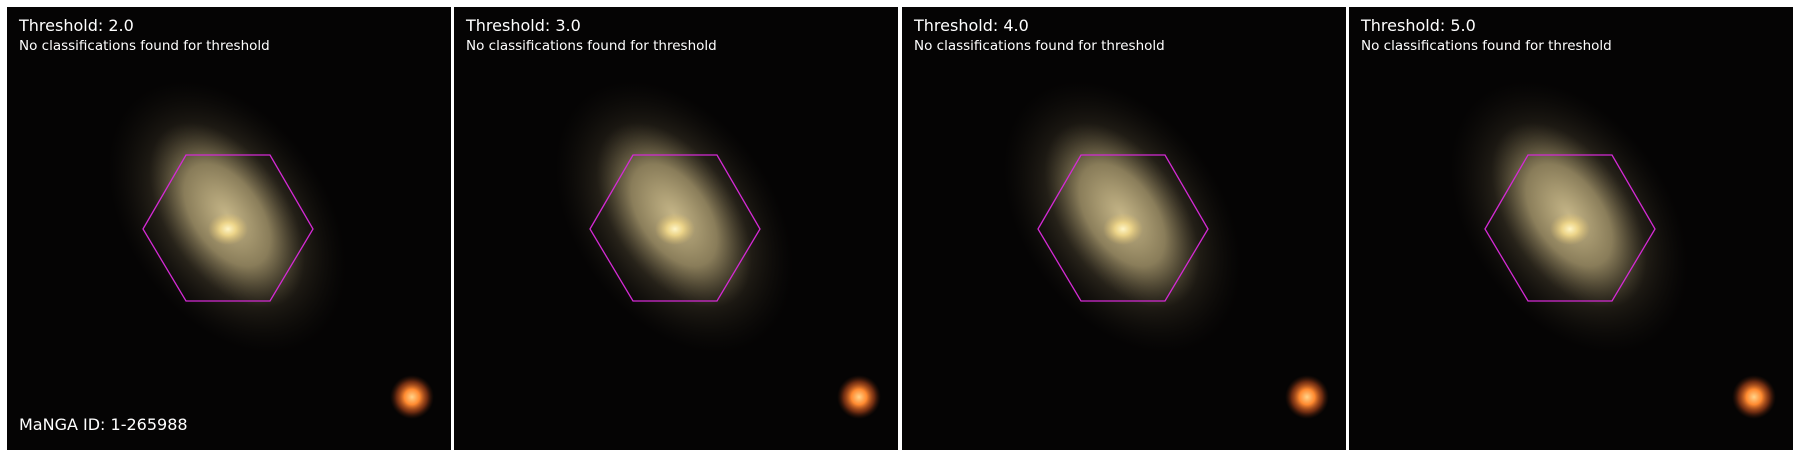 The image size is (1800, 457). I want to click on threshold-title: Threshold: 2.0, so click(76, 25).